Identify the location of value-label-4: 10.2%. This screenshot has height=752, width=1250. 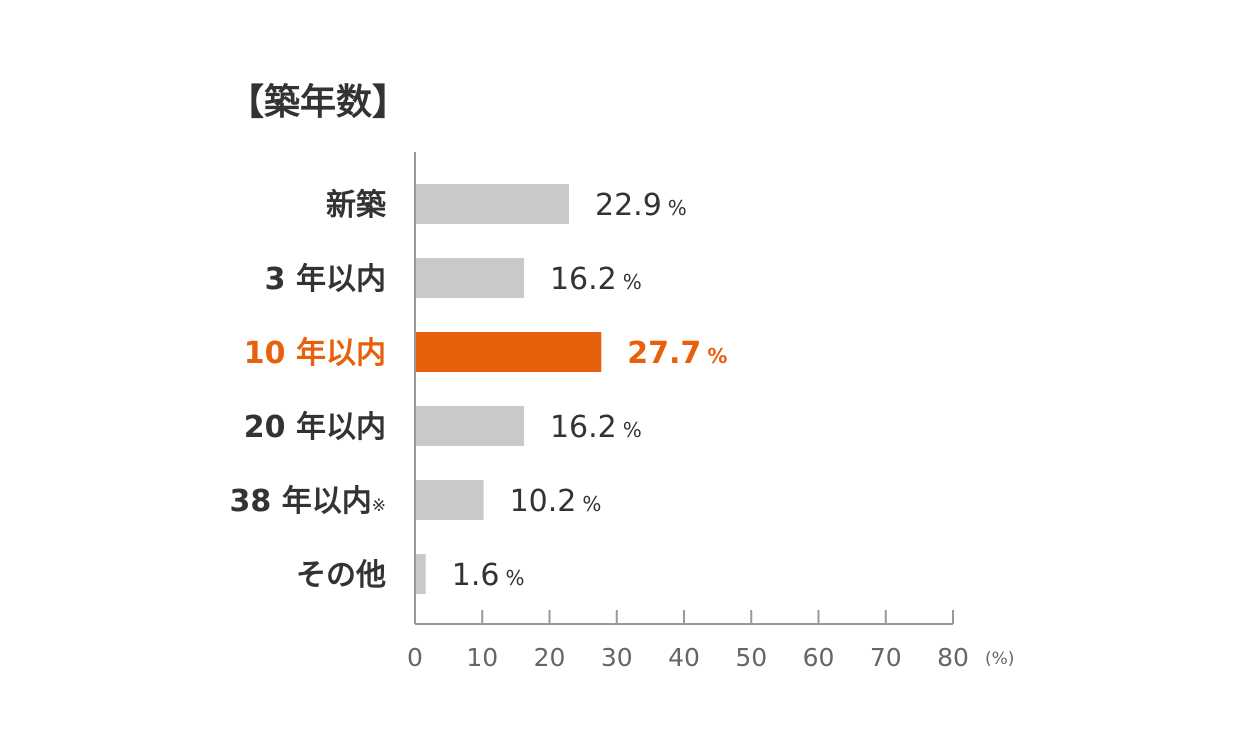
(556, 501).